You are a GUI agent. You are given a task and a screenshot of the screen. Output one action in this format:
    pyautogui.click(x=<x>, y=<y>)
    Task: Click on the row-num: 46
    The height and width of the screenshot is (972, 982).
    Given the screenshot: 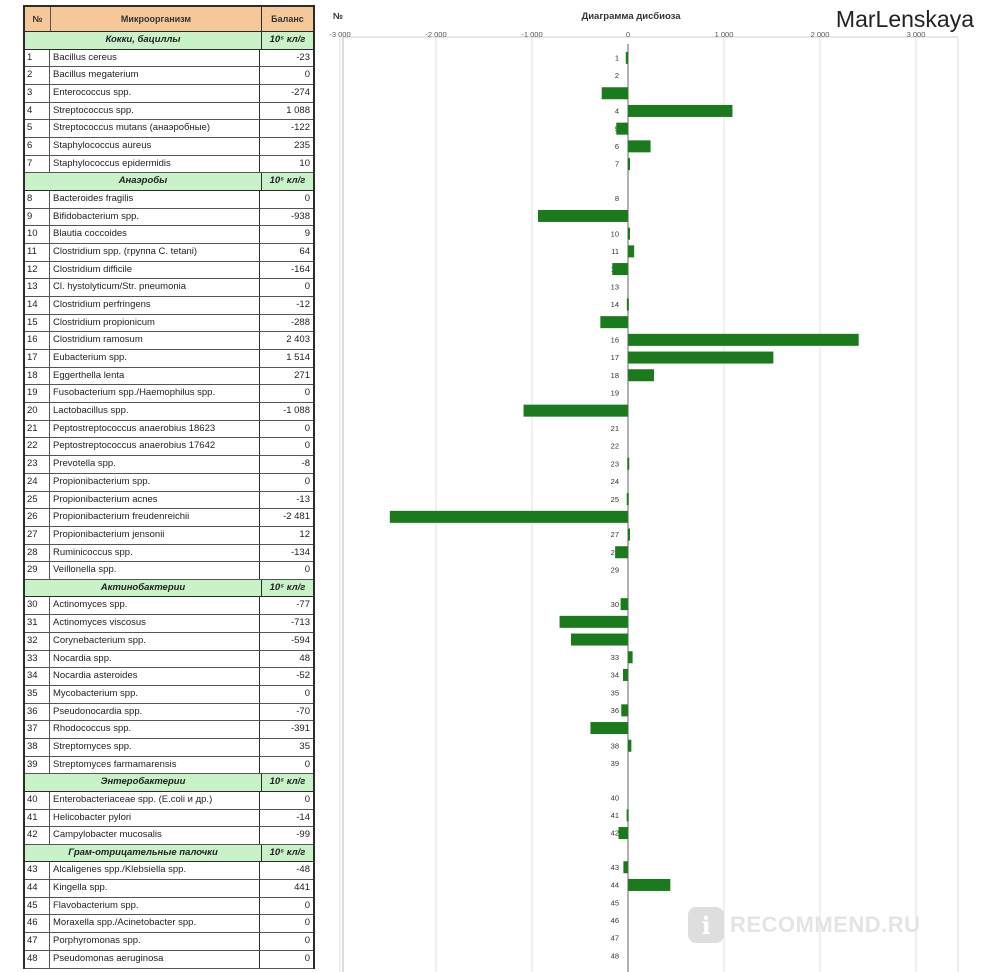 What is the action you would take?
    pyautogui.click(x=37, y=924)
    